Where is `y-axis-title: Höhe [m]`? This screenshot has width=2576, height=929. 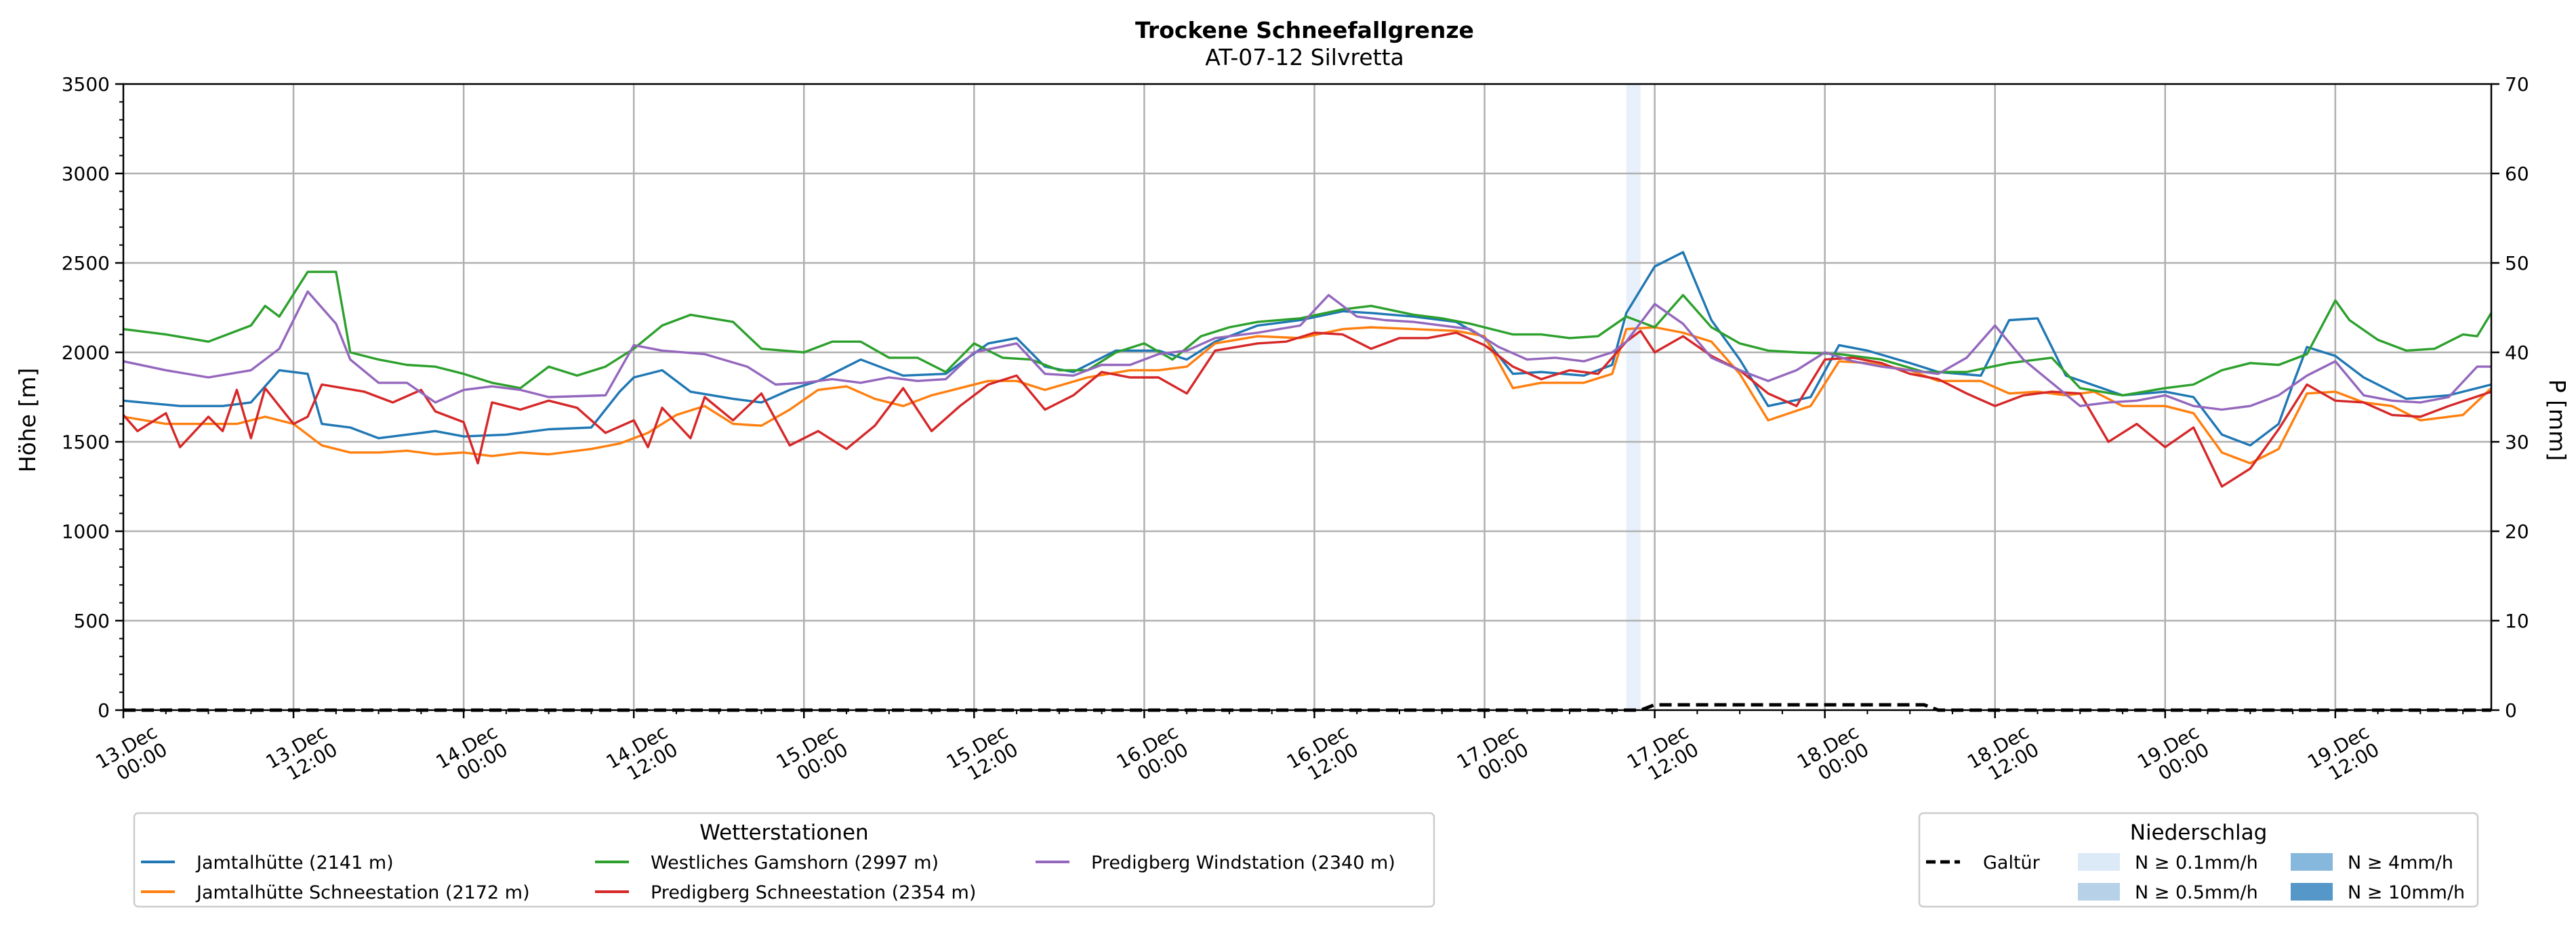 y-axis-title: Höhe [m] is located at coordinates (28, 420).